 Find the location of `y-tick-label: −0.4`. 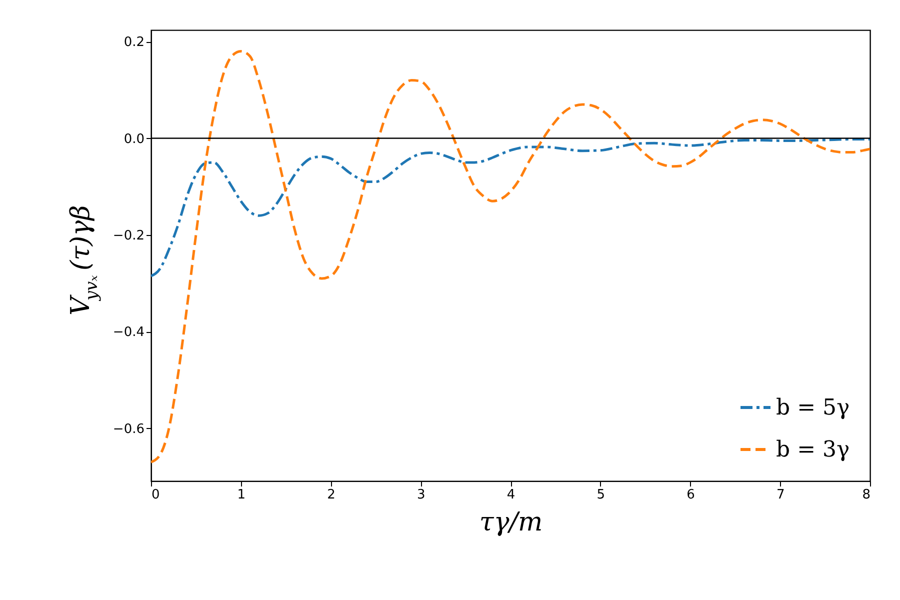

y-tick-label: −0.4 is located at coordinates (128, 332).